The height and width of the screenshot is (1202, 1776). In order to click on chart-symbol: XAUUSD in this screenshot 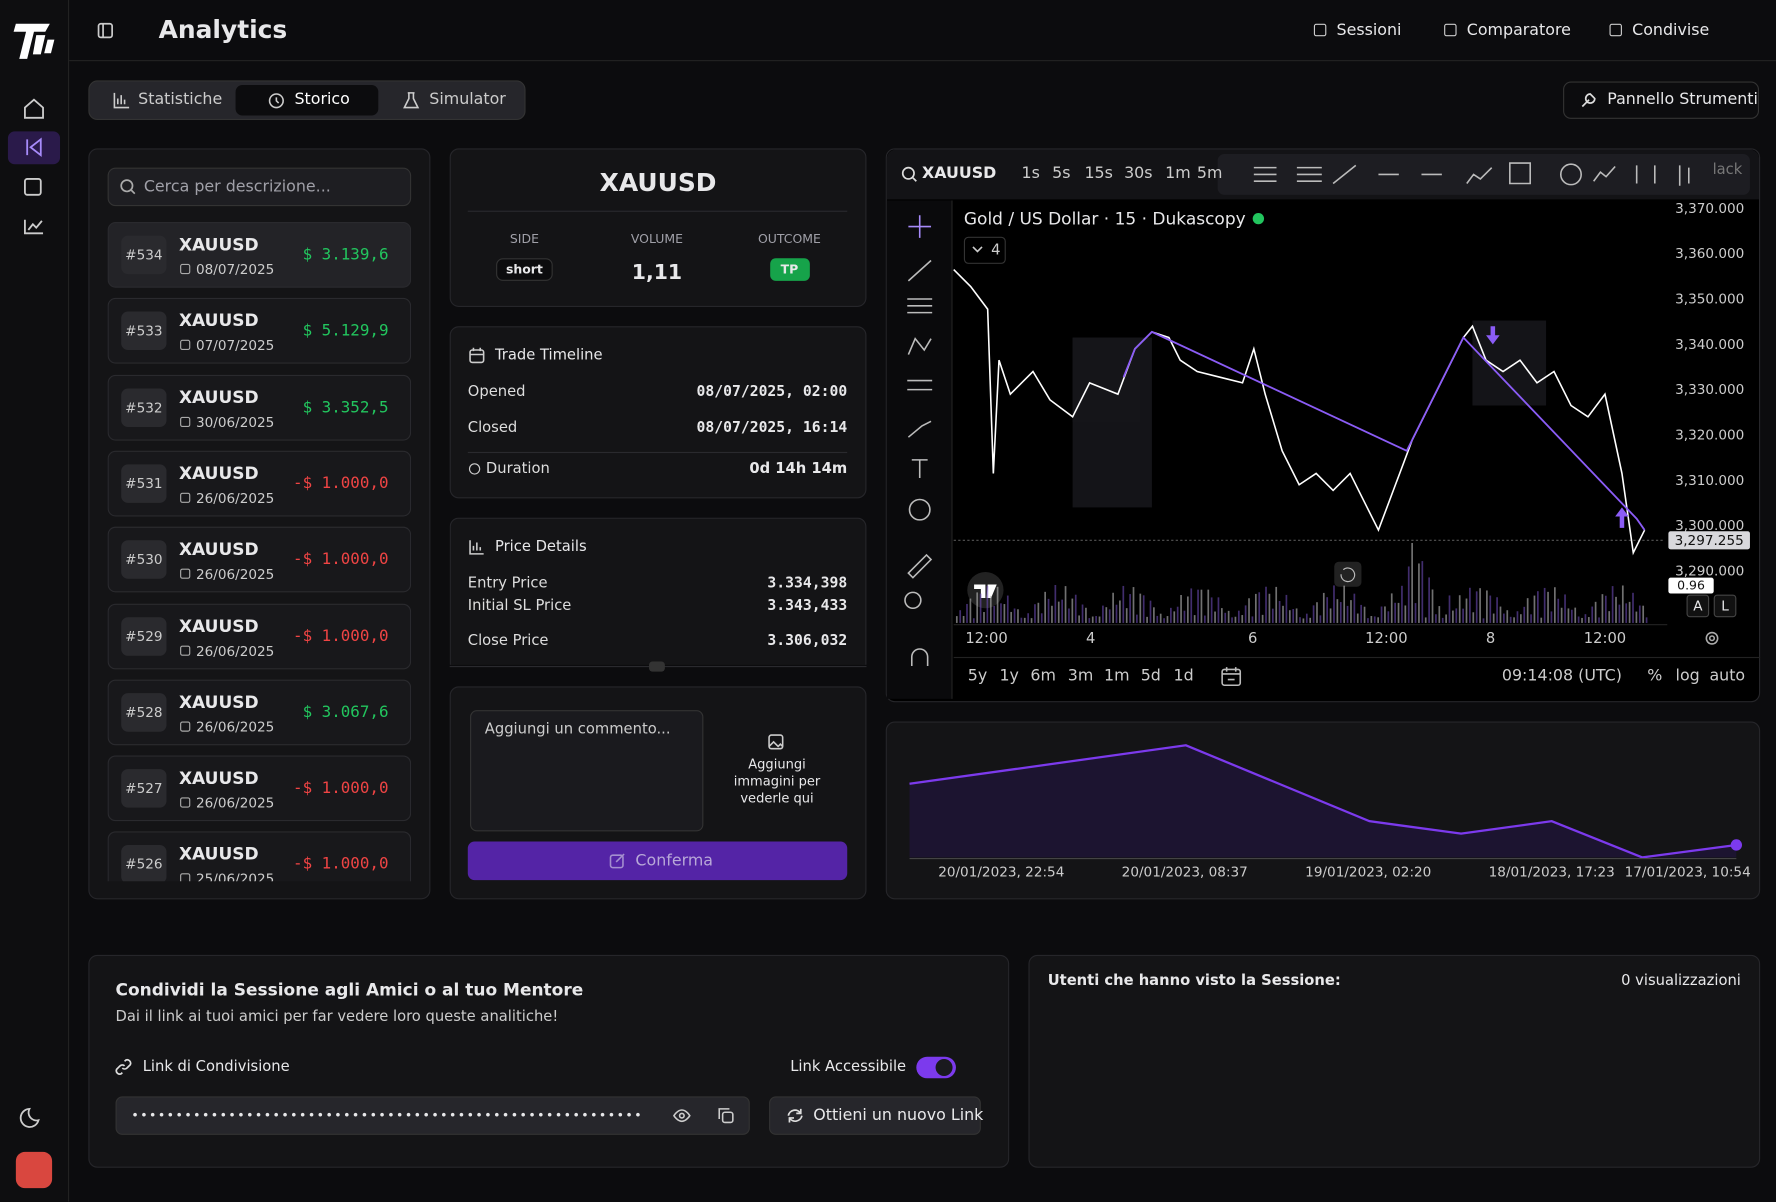, I will do `click(959, 173)`.